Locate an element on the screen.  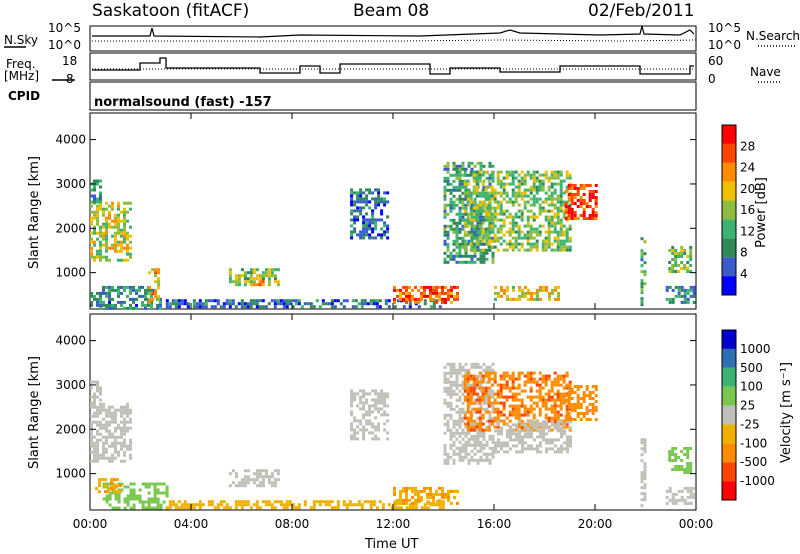
beam-title: Beam 08 is located at coordinates (391, 11).